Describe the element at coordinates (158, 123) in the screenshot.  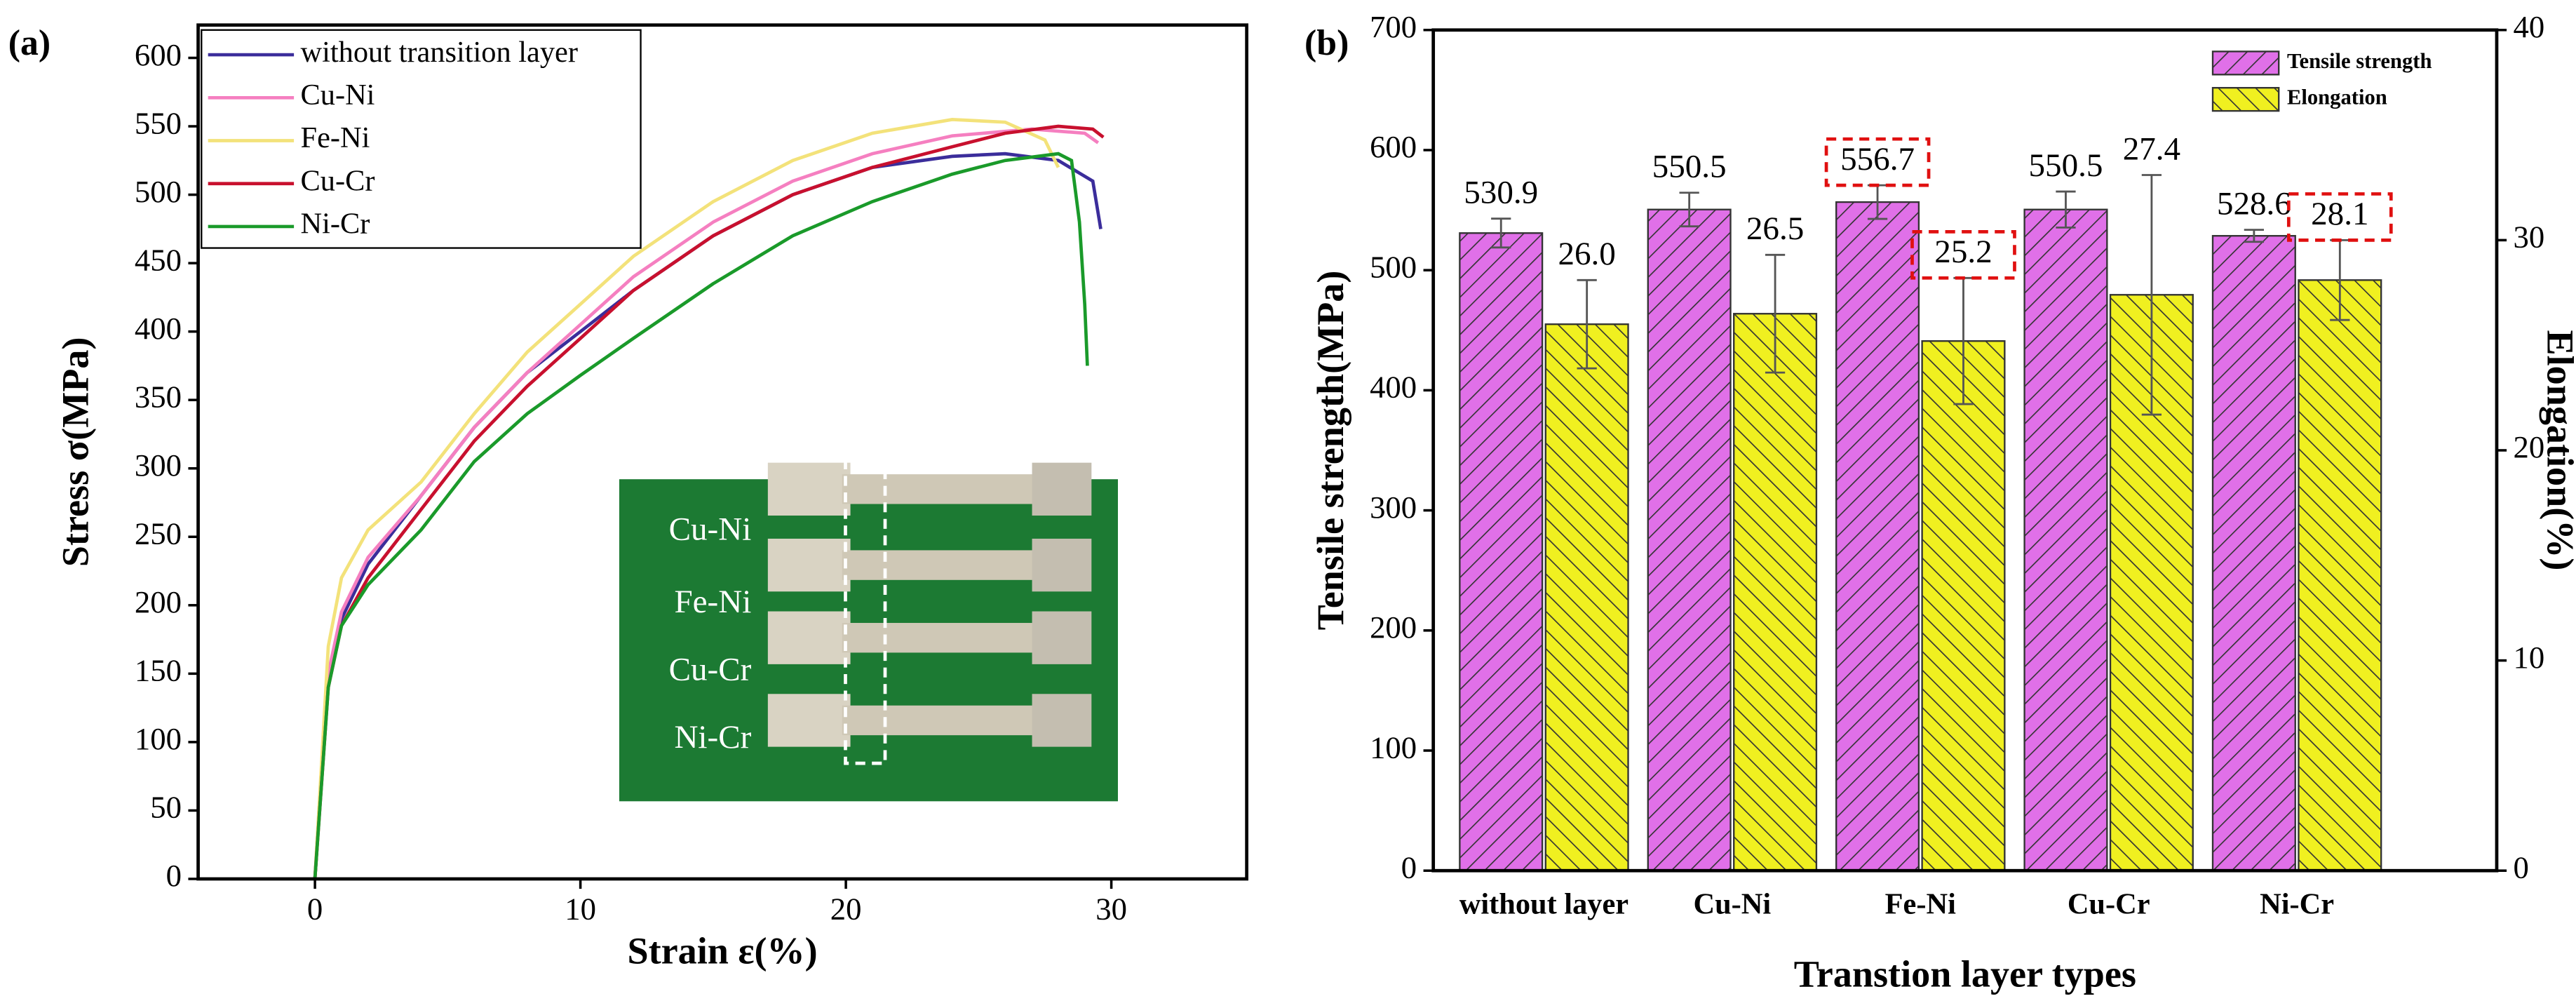
I see `y-tick-label: 550` at that location.